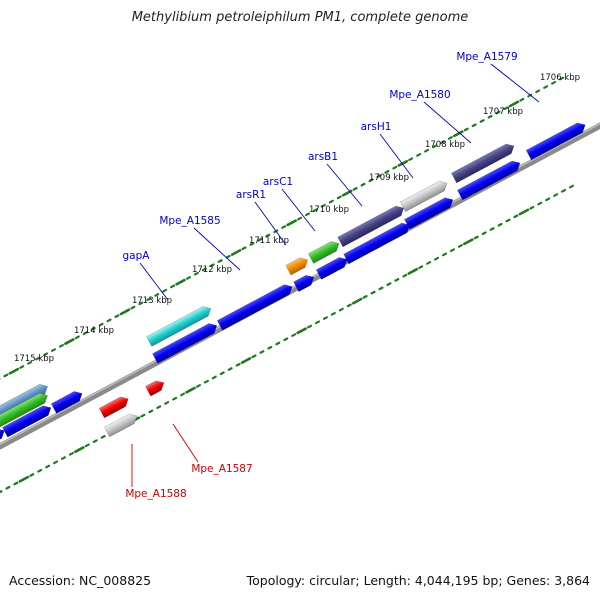 The width and height of the screenshot is (600, 600). I want to click on gene-label-forward: arsR1, so click(251, 195).